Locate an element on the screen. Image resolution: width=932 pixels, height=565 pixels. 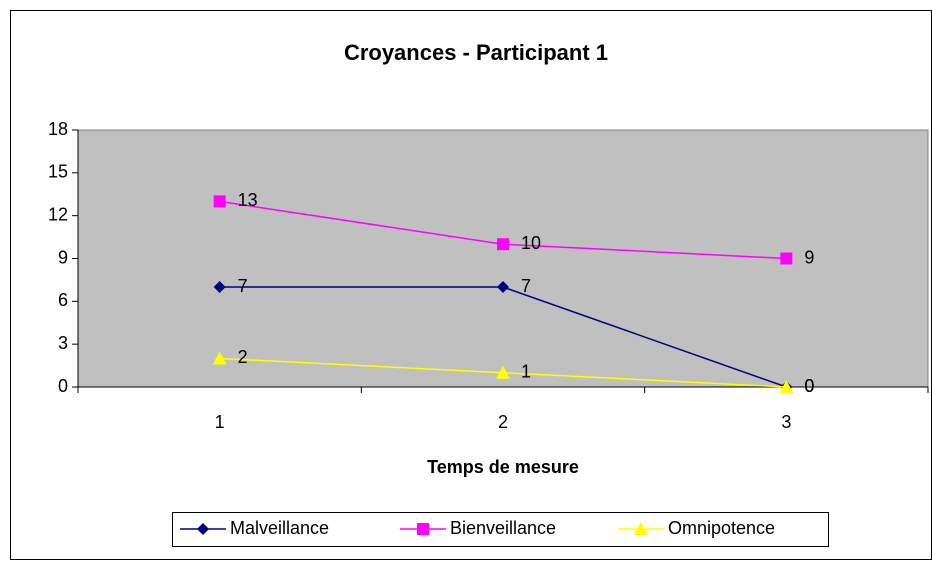
data-label: 9 is located at coordinates (809, 257).